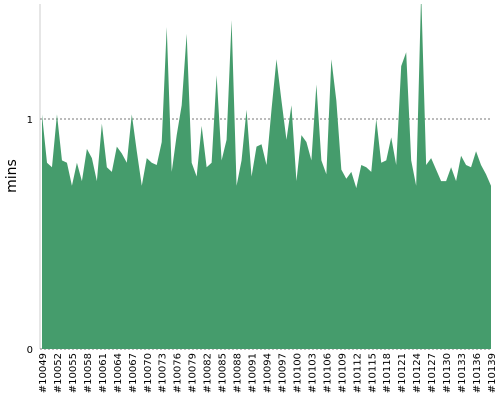 The height and width of the screenshot is (400, 500). I want to click on x-tick-label: #10121, so click(402, 373).